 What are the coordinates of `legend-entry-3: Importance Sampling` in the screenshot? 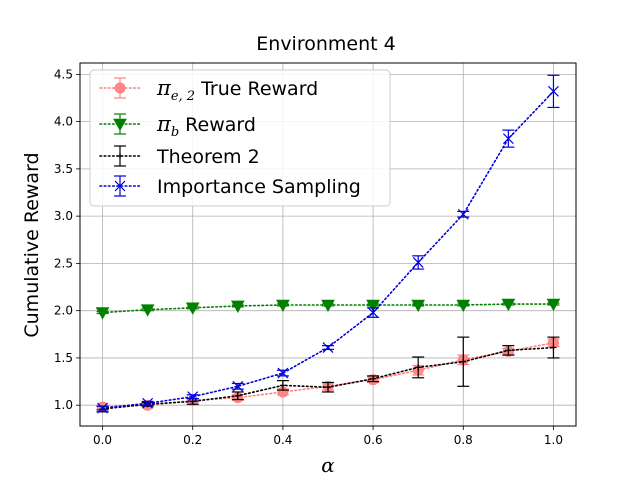 It's located at (230, 186).